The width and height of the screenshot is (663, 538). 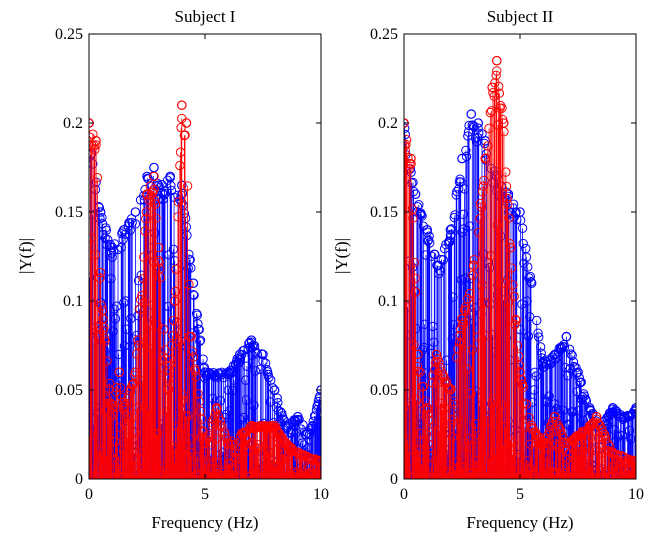 I want to click on y-tick-label: 0.2, so click(x=388, y=123).